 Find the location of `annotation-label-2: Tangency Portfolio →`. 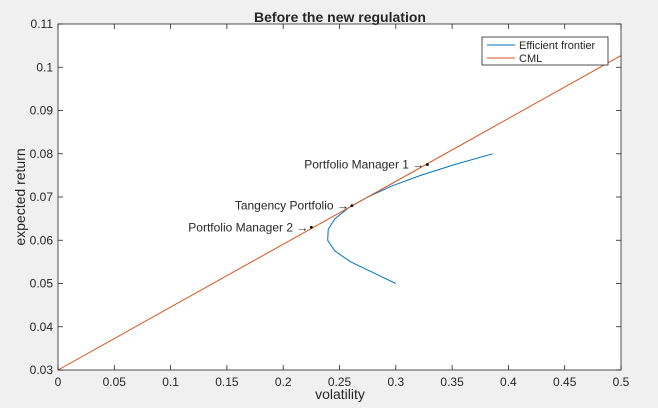

annotation-label-2: Tangency Portfolio → is located at coordinates (292, 206).